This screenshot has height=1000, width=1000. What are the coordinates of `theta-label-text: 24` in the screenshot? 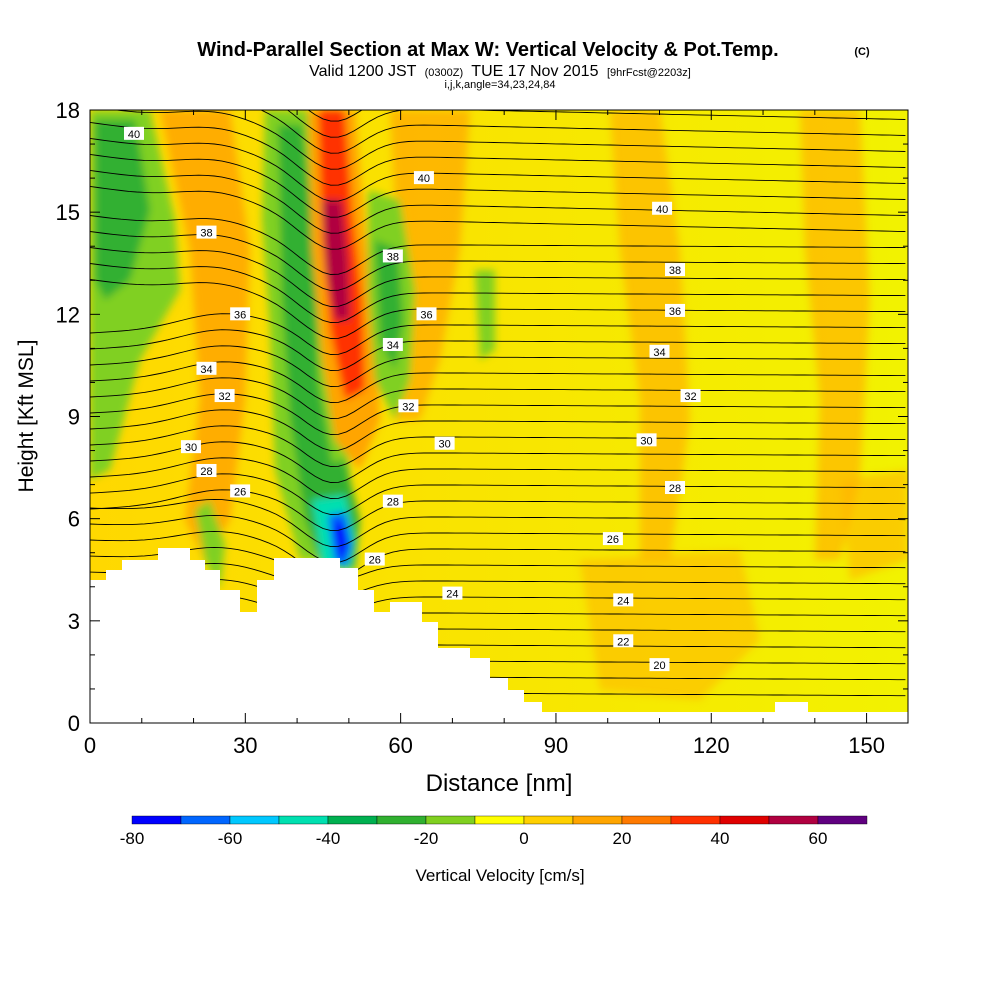 It's located at (452, 595).